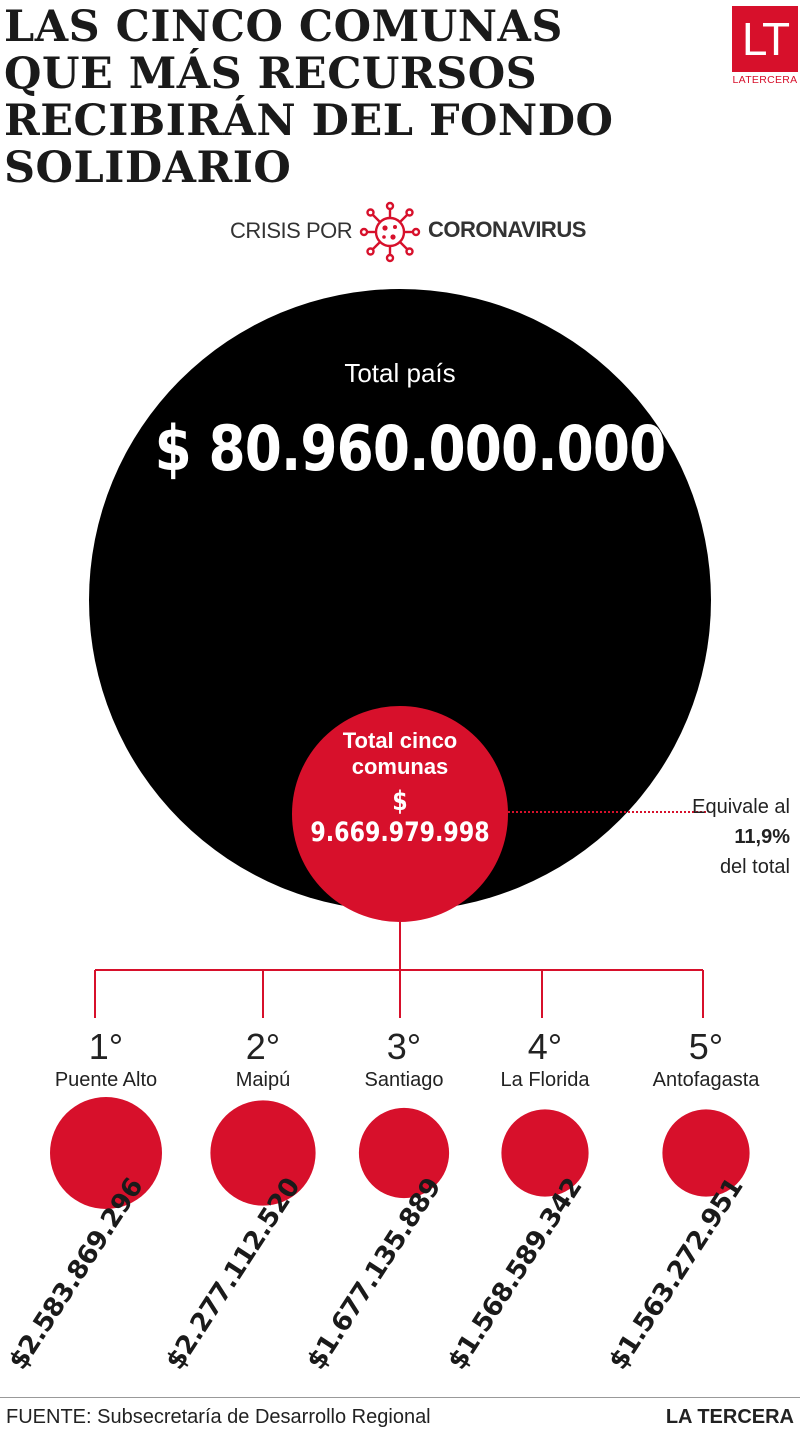 The width and height of the screenshot is (800, 1433). What do you see at coordinates (400, 1397) in the screenshot?
I see `footer-divider` at bounding box center [400, 1397].